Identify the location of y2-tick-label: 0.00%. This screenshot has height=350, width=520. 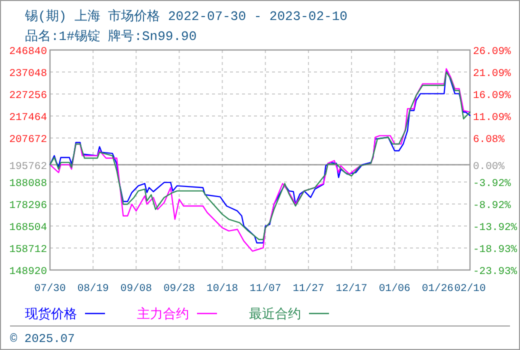
(489, 166).